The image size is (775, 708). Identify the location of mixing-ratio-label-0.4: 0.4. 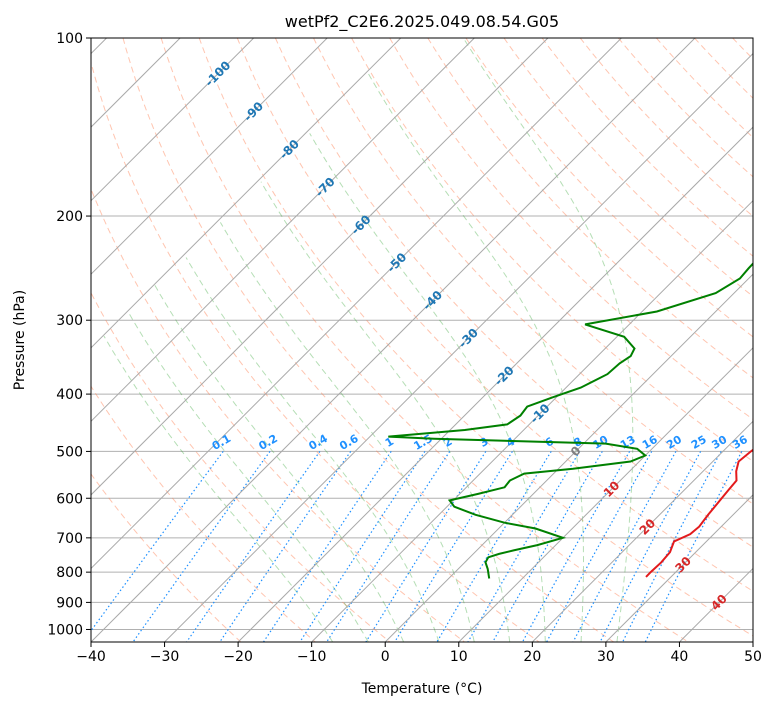
(318, 442).